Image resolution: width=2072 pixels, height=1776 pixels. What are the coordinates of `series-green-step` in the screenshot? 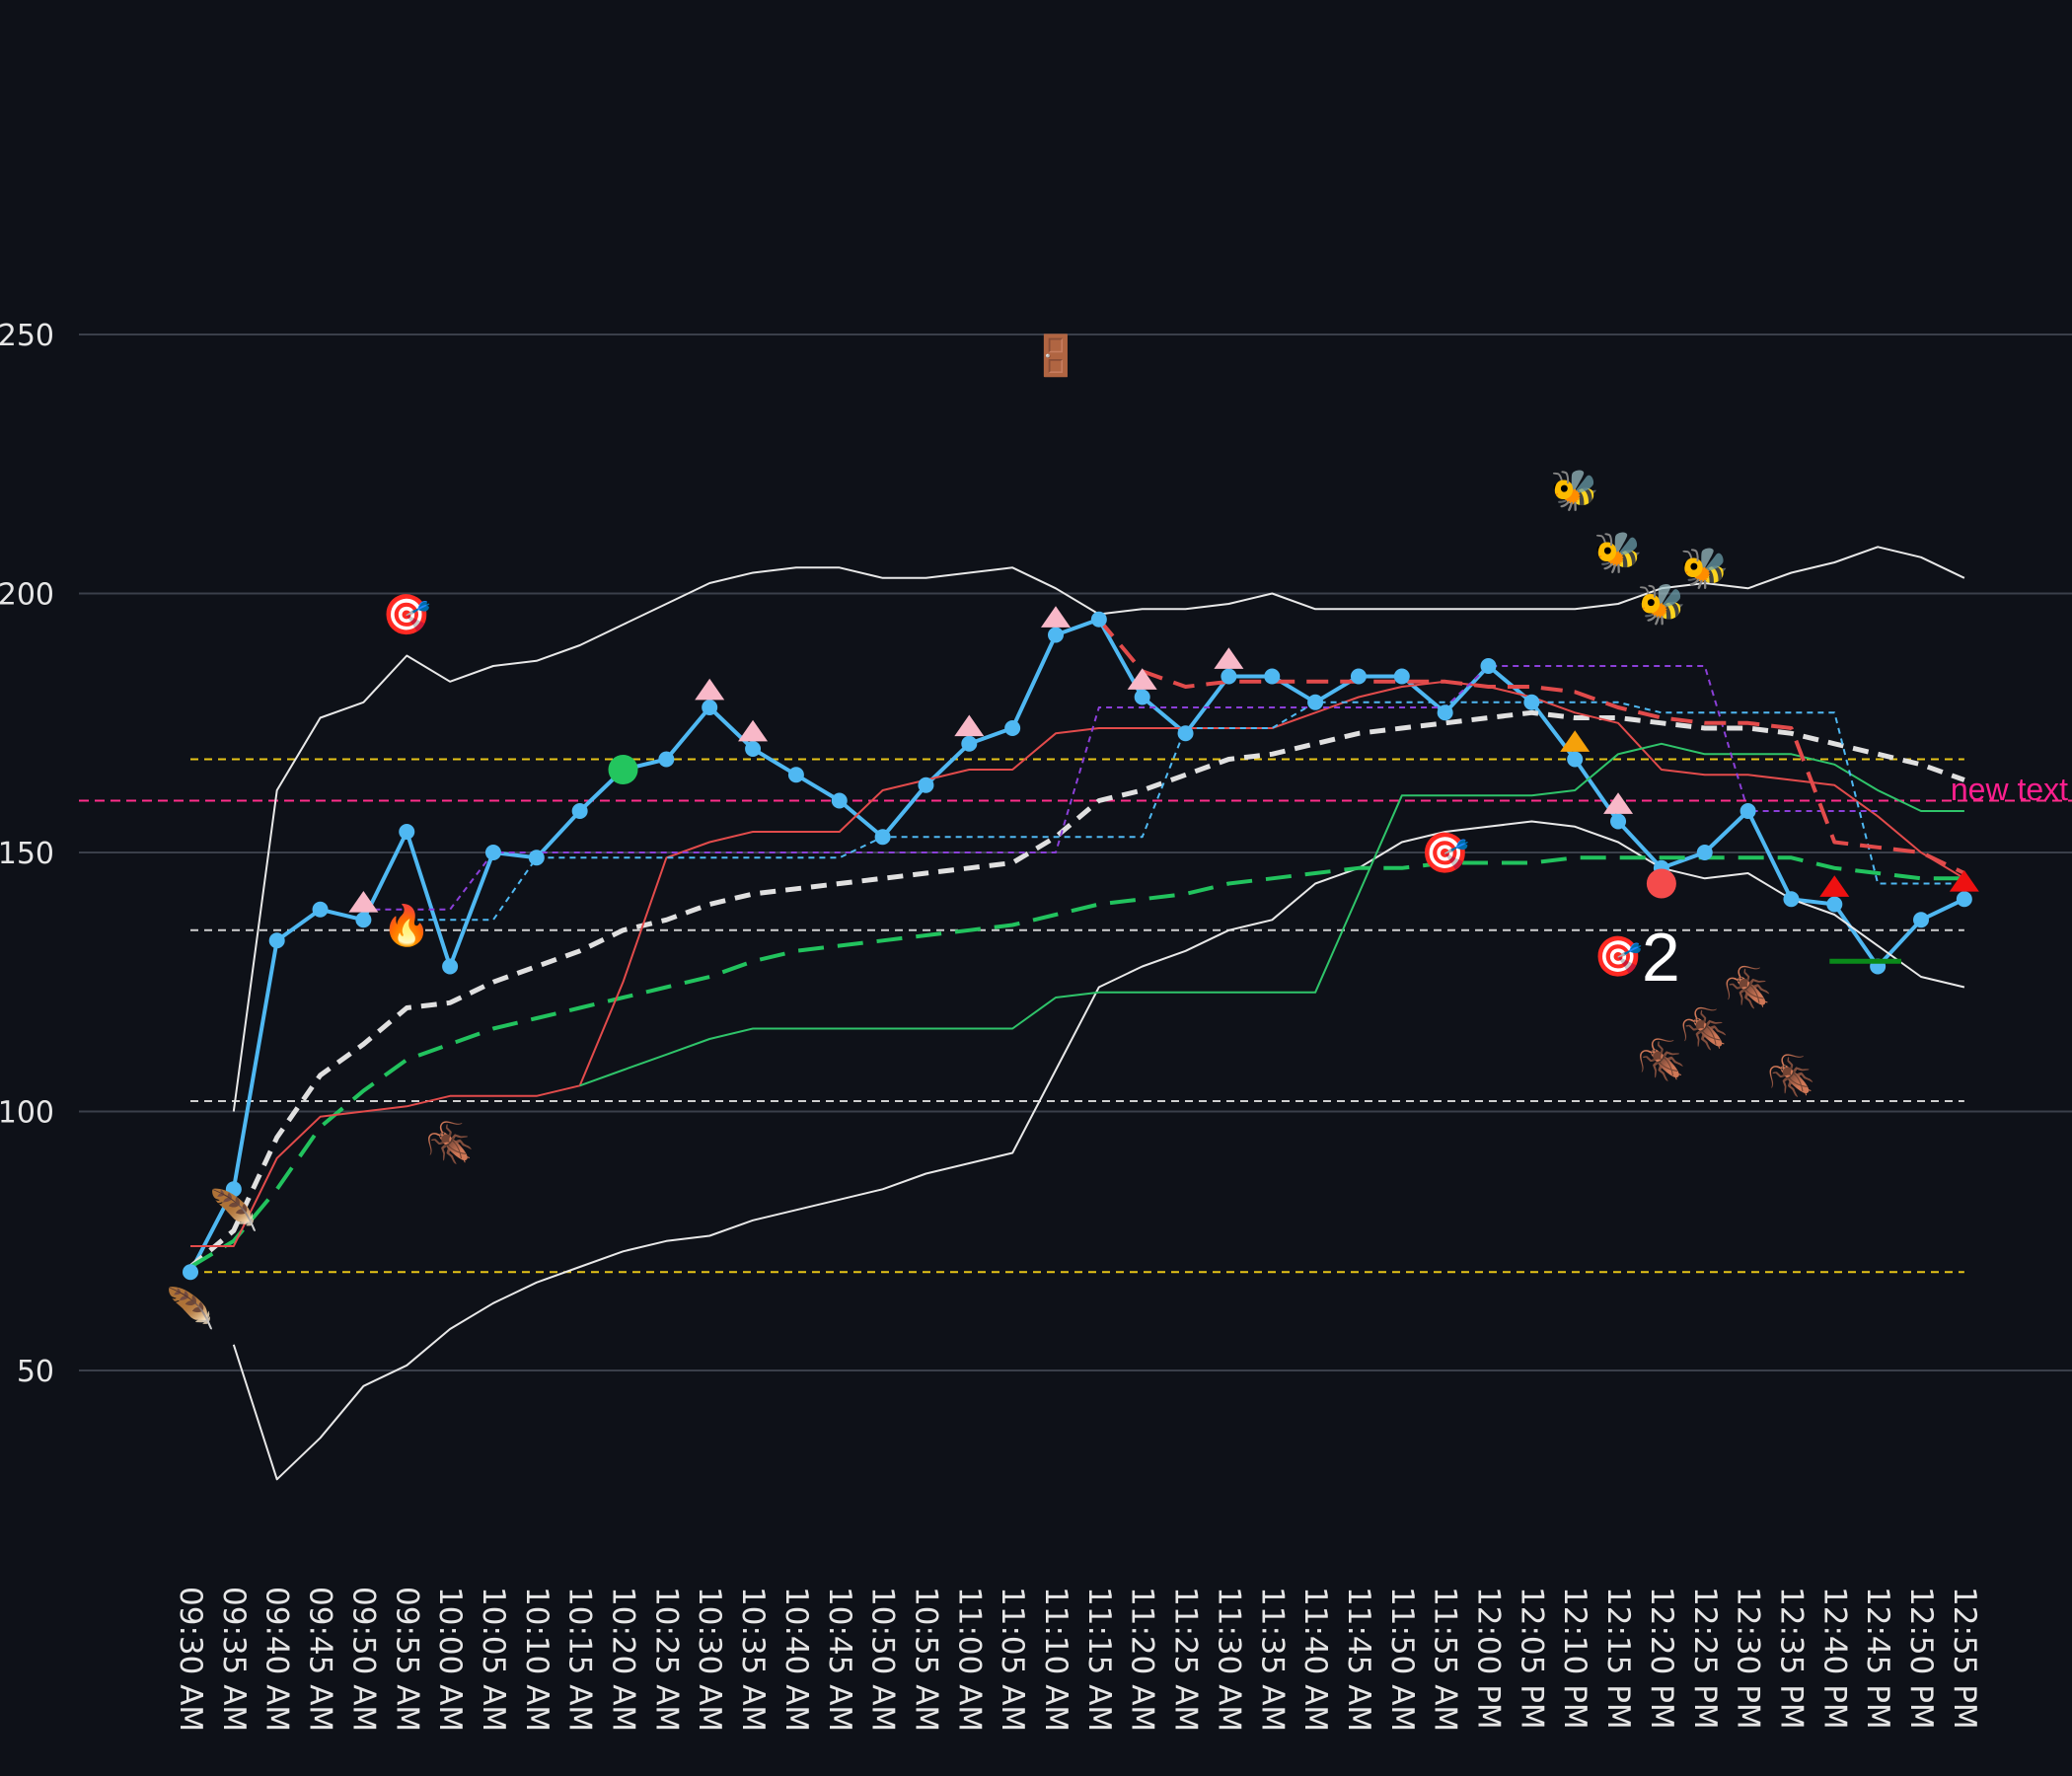 It's located at (1271, 915).